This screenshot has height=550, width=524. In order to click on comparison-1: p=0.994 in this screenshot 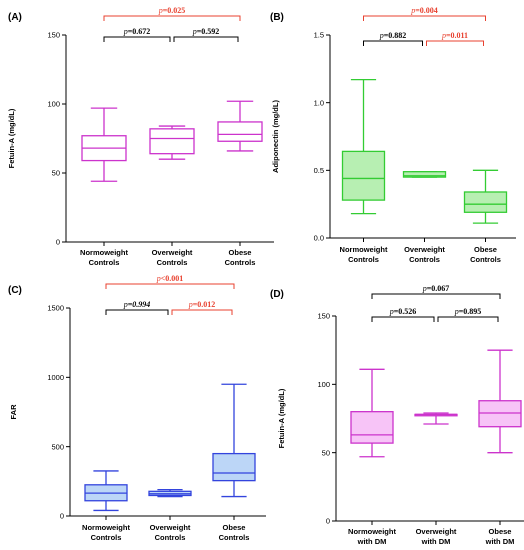, I will do `click(137, 307)`.